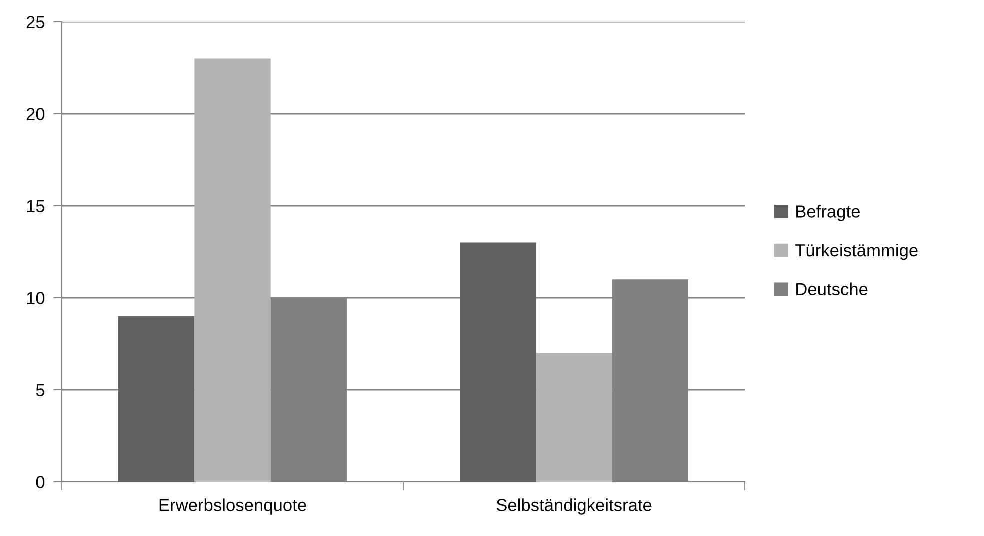  Describe the element at coordinates (233, 506) in the screenshot. I see `x-tick-label: Erwerbslosenquote` at that location.